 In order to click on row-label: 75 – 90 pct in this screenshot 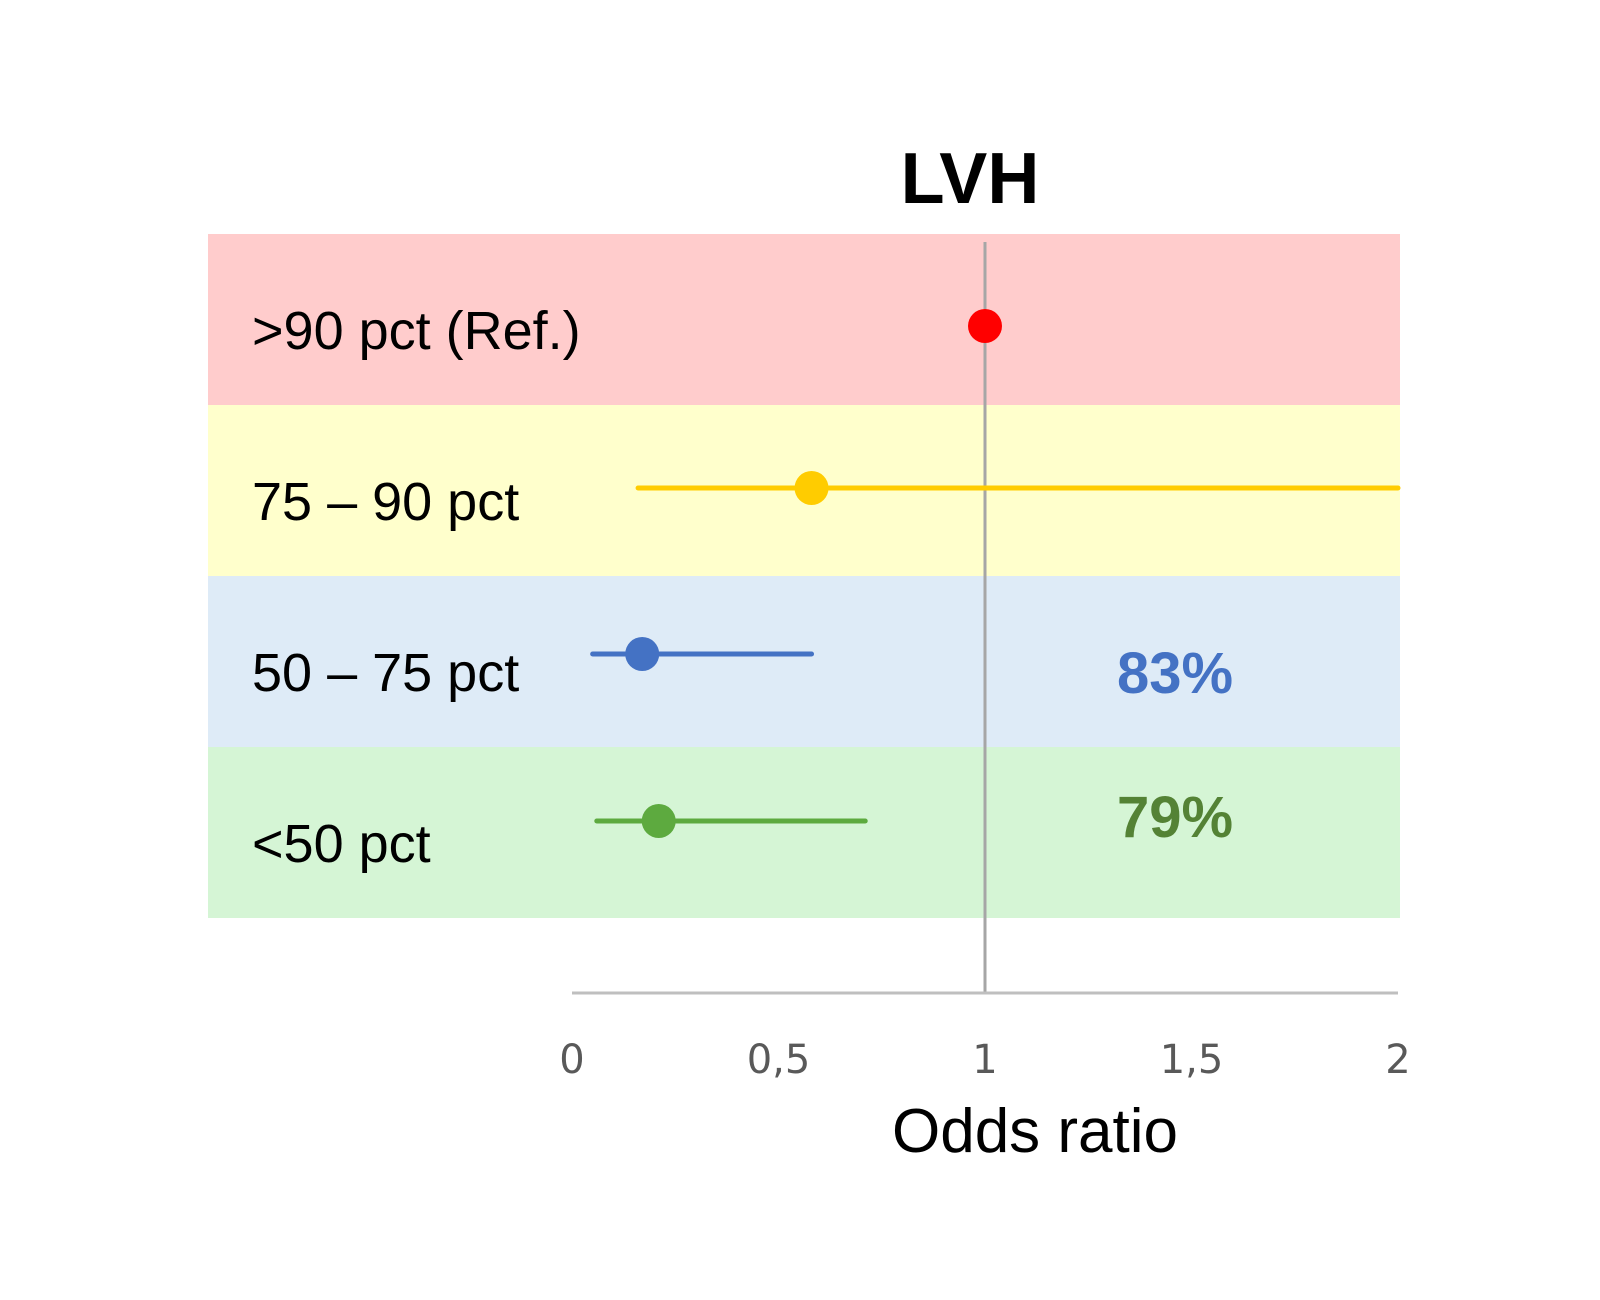, I will do `click(385, 502)`.